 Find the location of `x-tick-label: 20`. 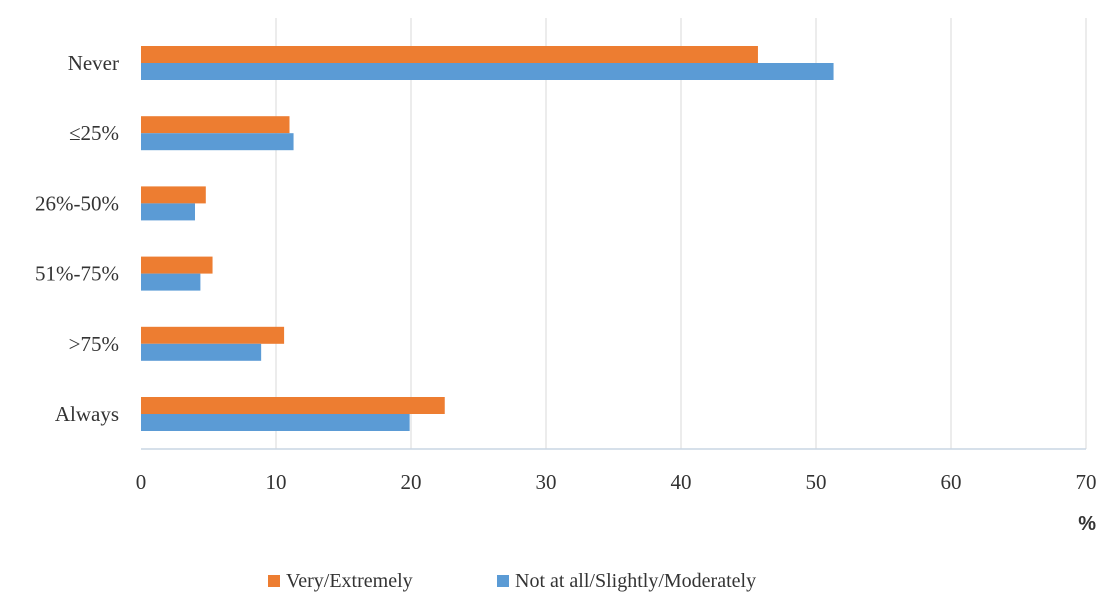

x-tick-label: 20 is located at coordinates (411, 482).